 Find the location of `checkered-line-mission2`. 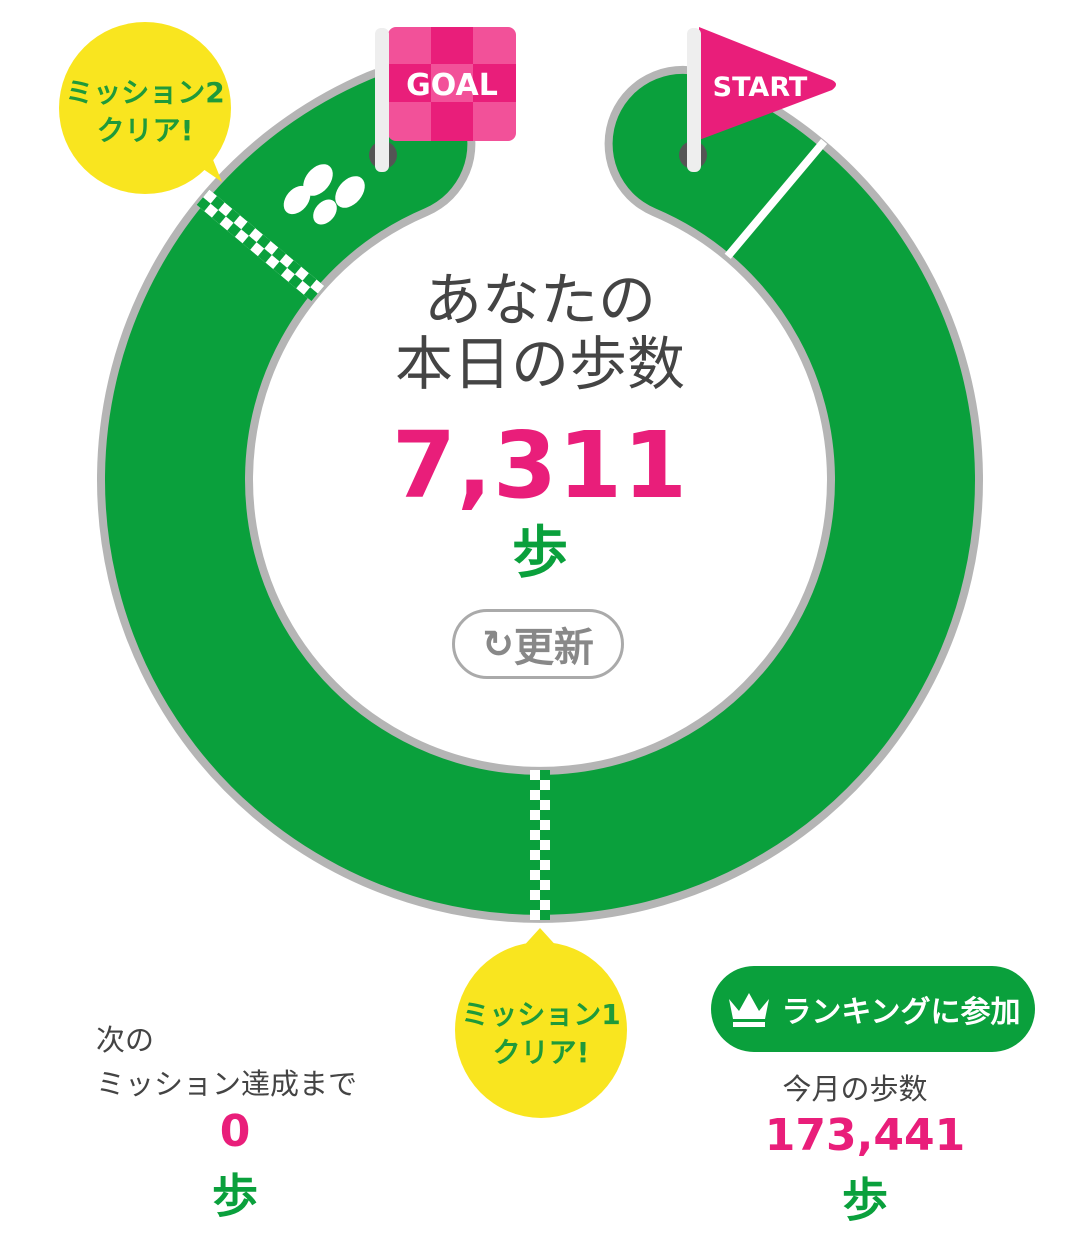

checkered-line-mission2 is located at coordinates (260, 245).